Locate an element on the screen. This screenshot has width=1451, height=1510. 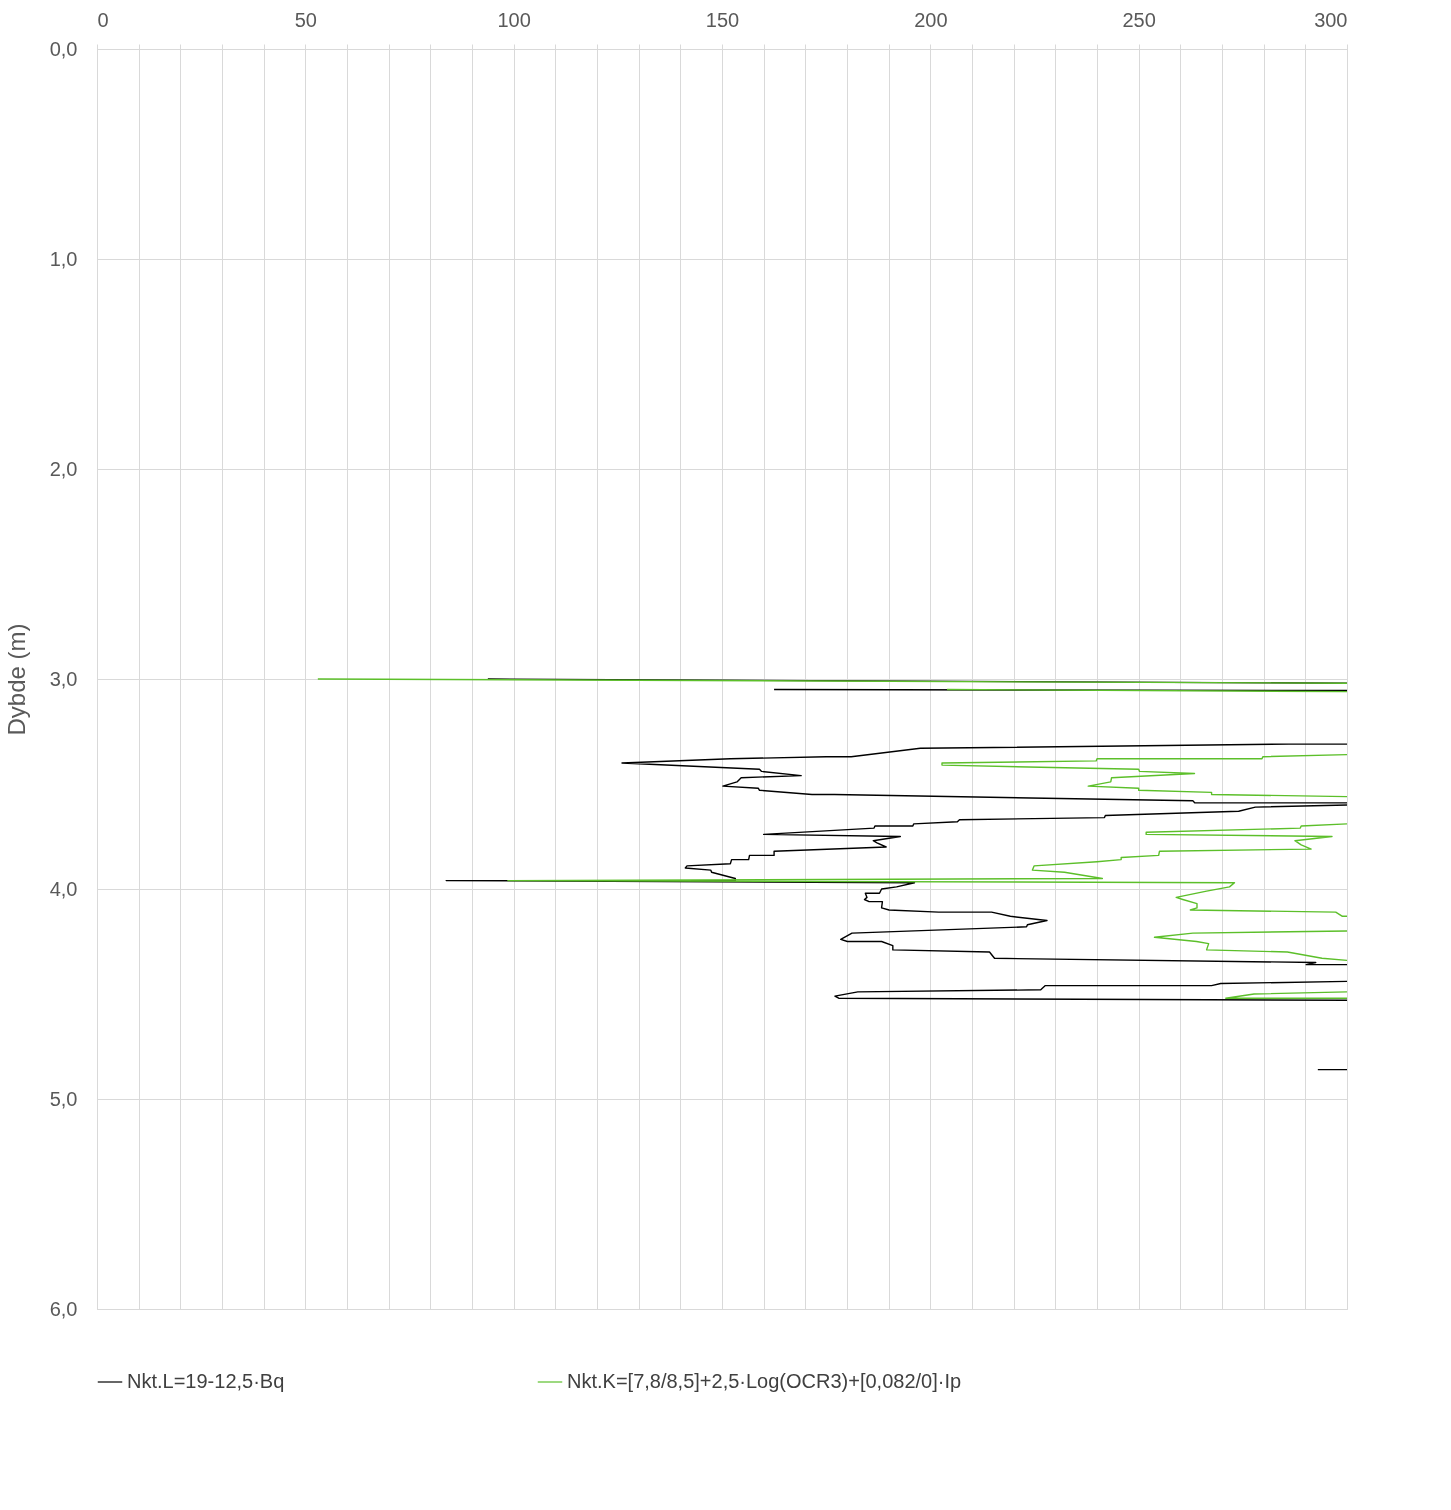
x-tick-label: 200 is located at coordinates (931, 19).